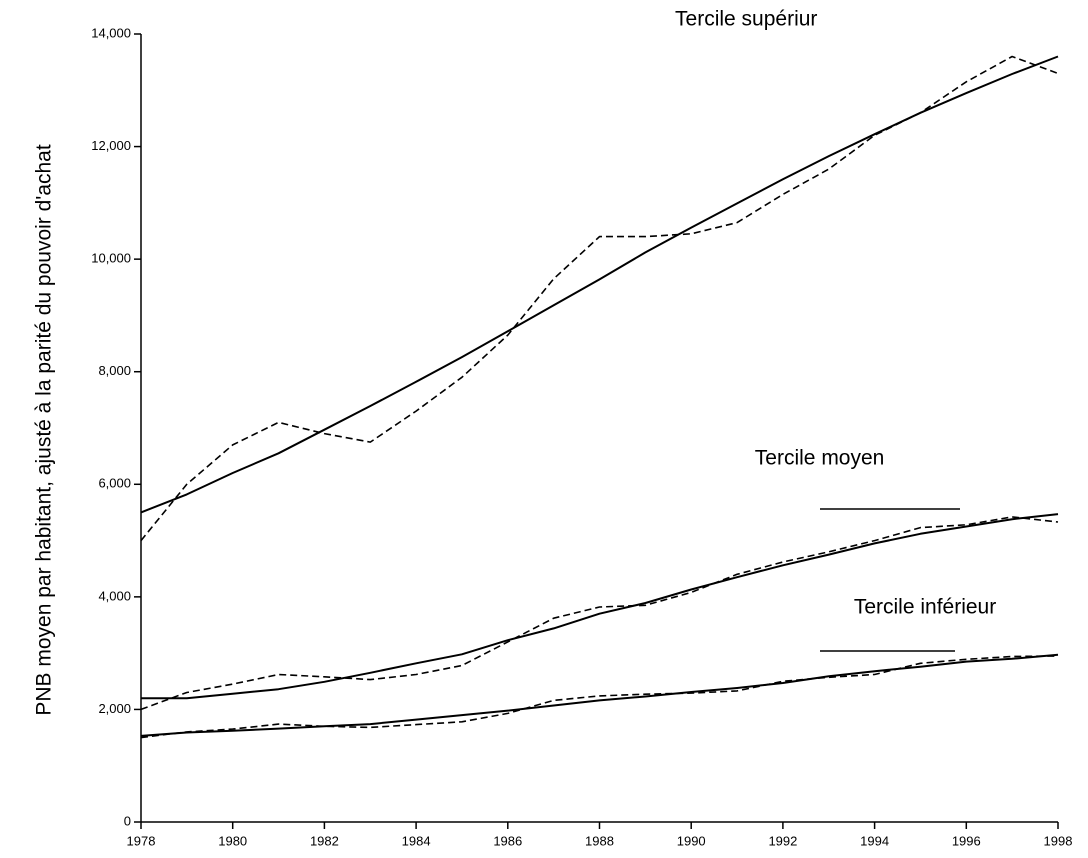 The height and width of the screenshot is (858, 1088). Describe the element at coordinates (416, 840) in the screenshot. I see `x-tick-label: 1984` at that location.